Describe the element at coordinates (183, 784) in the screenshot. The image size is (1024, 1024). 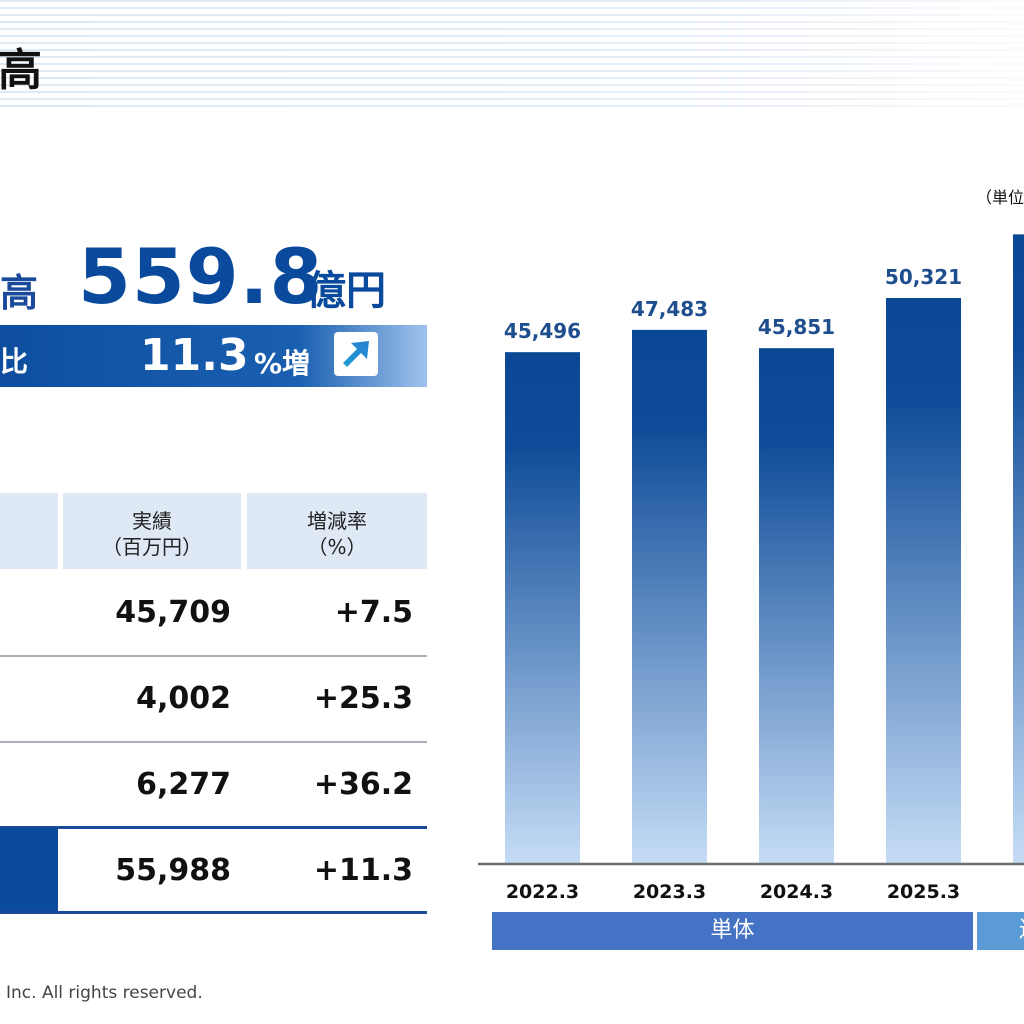
I see `table-row-3-value: 6,277` at that location.